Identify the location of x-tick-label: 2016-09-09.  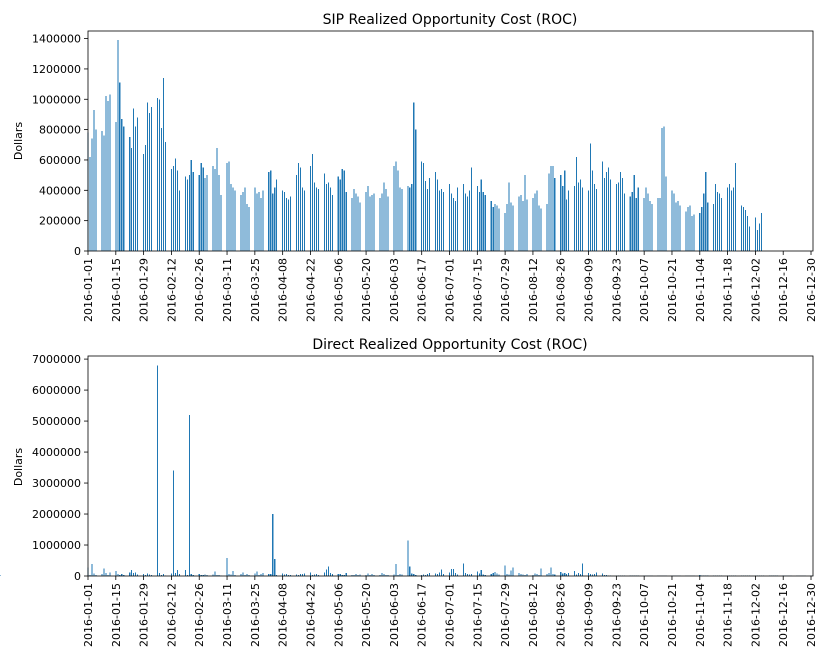
(589, 615).